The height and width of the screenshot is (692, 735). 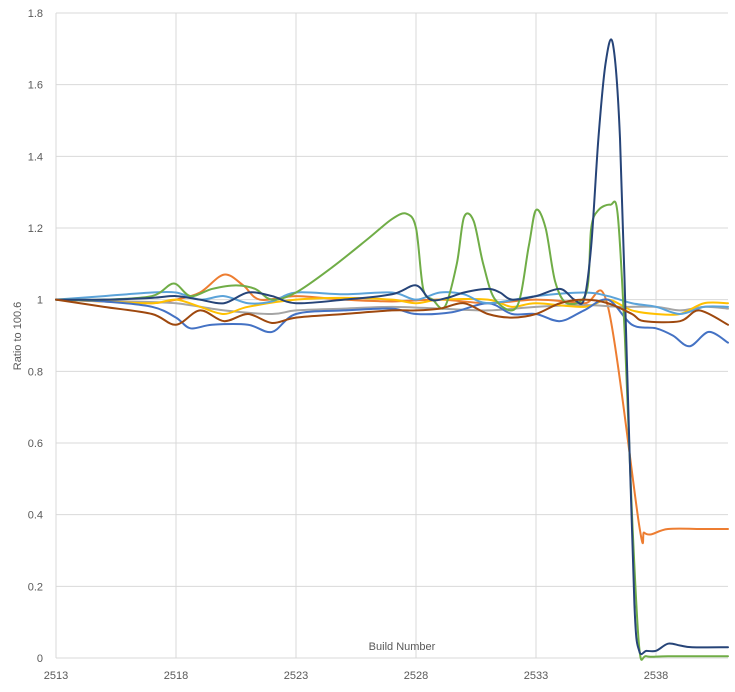 I want to click on x-axis-tick-labels: 2513 2518 2523 2528 2533 2538, so click(x=356, y=676).